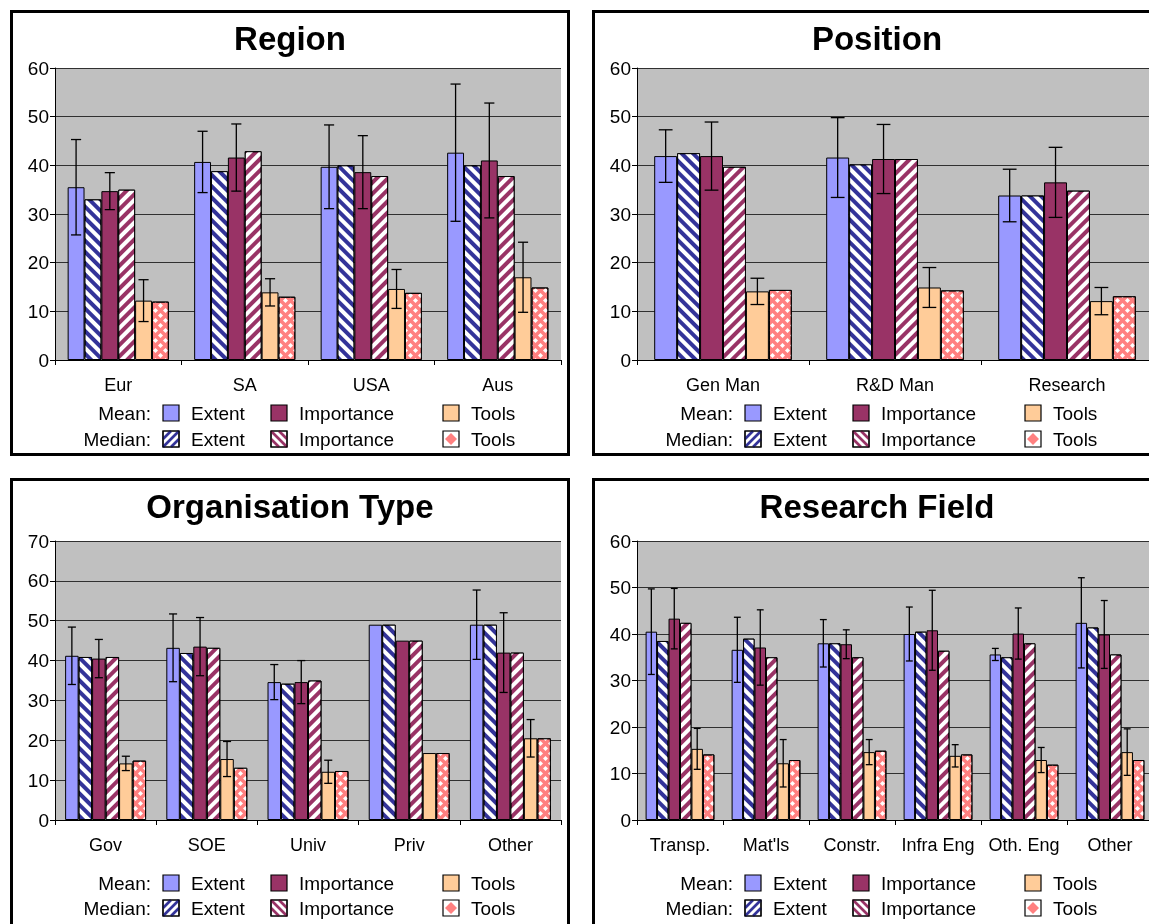 This screenshot has width=1149, height=924. I want to click on chart-title: Organisation Type, so click(290, 506).